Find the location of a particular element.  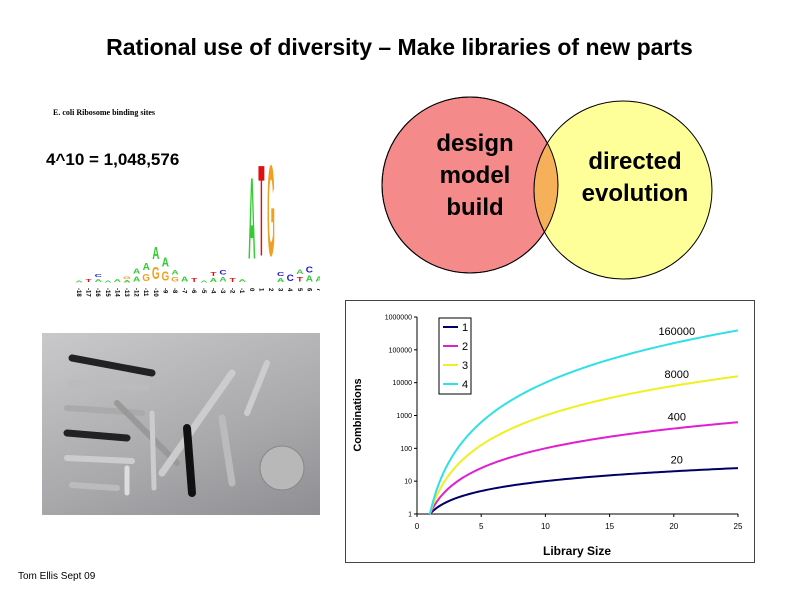

x-tick-label: 0 is located at coordinates (417, 526).